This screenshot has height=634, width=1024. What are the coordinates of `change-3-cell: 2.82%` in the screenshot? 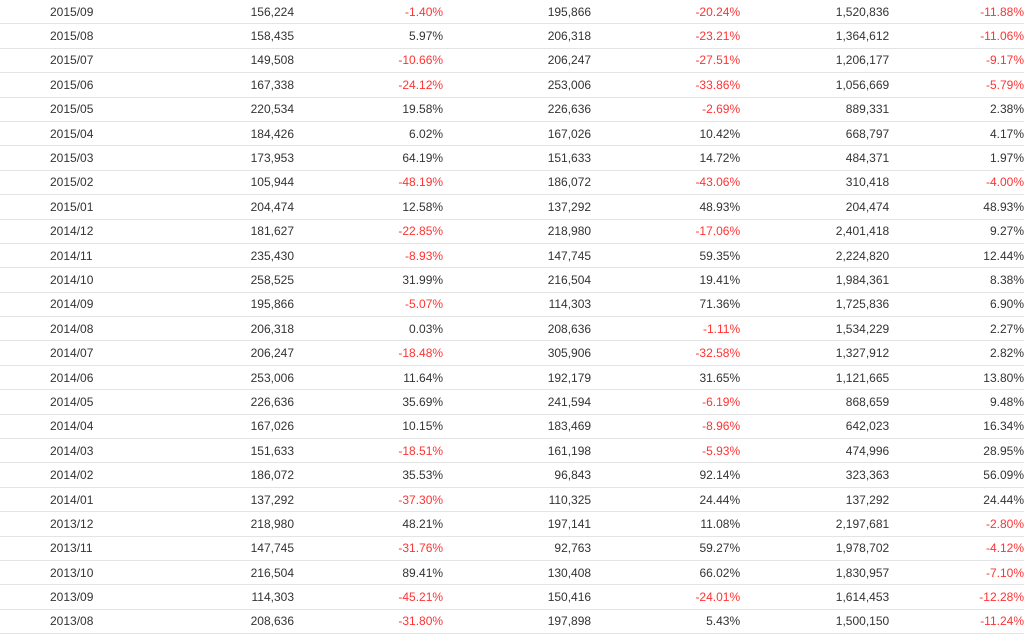 It's located at (956, 353).